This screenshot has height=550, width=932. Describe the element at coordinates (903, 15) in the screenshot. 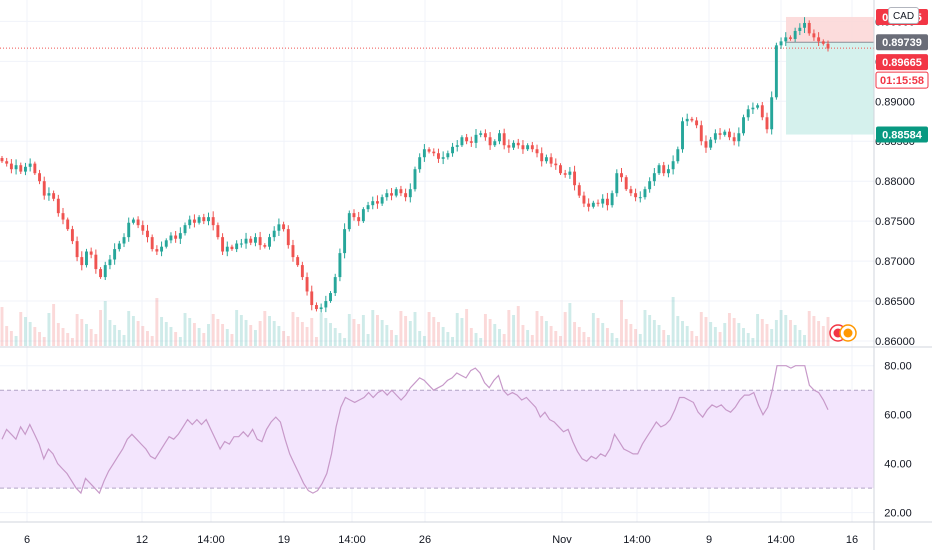

I see `currency-button: CAD` at that location.